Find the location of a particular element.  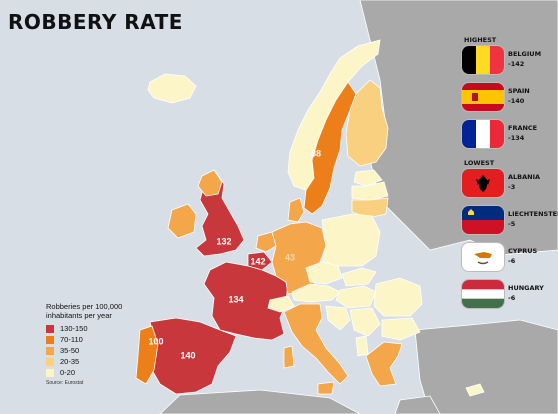

lowest-heading: LOWEST is located at coordinates (479, 163).